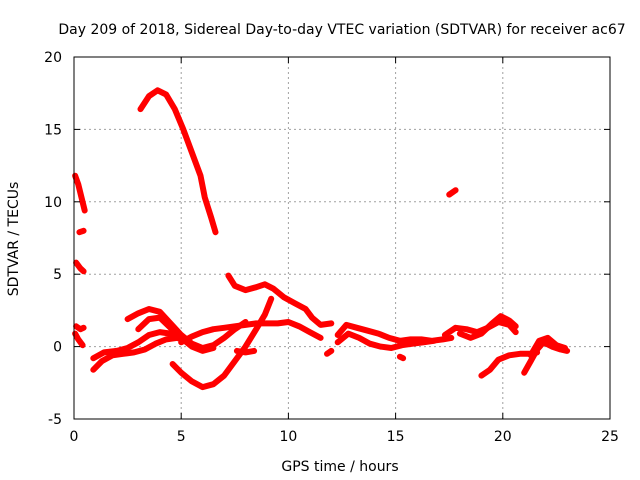 The width and height of the screenshot is (640, 480). I want to click on y-tick-label: 5, so click(57, 275).